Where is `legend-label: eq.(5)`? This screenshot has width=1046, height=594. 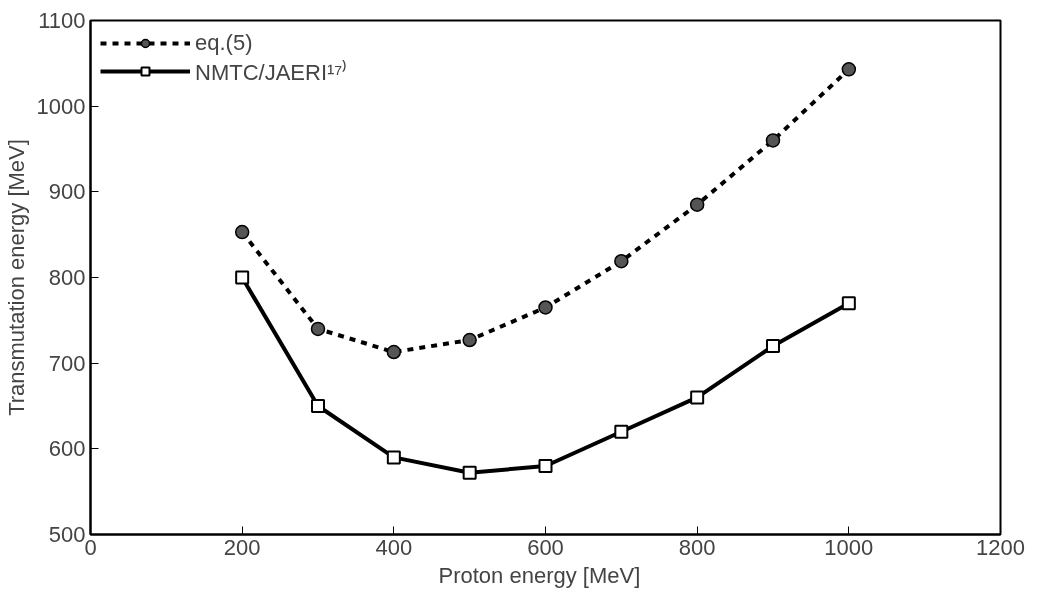
legend-label: eq.(5) is located at coordinates (224, 43).